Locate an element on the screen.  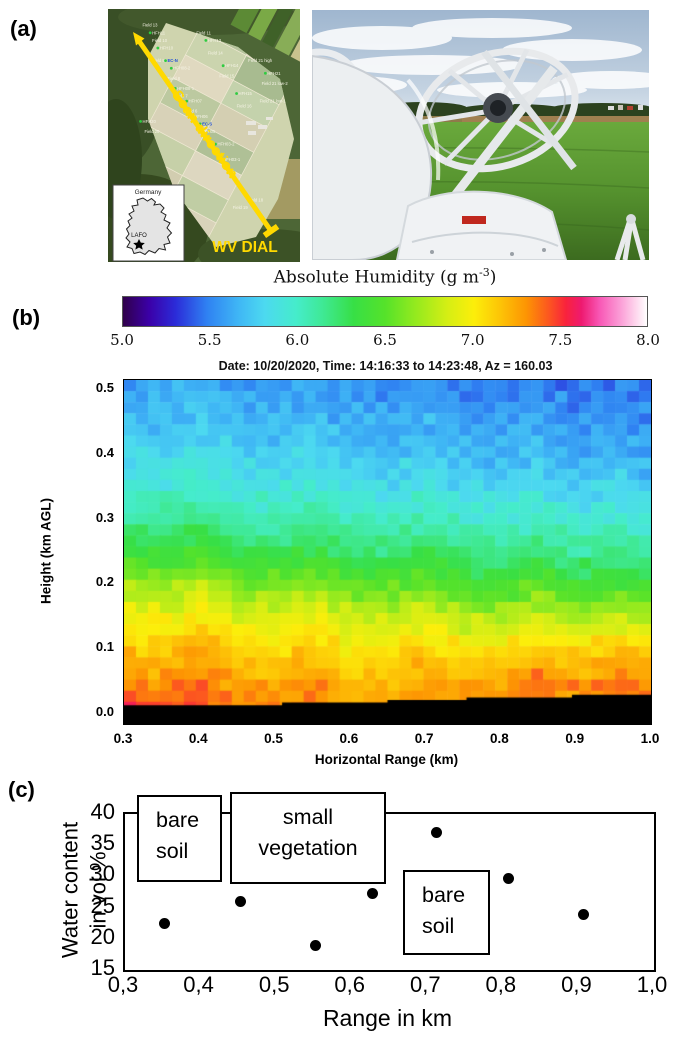
water-content-scatter-plot is located at coordinates (389, 892).